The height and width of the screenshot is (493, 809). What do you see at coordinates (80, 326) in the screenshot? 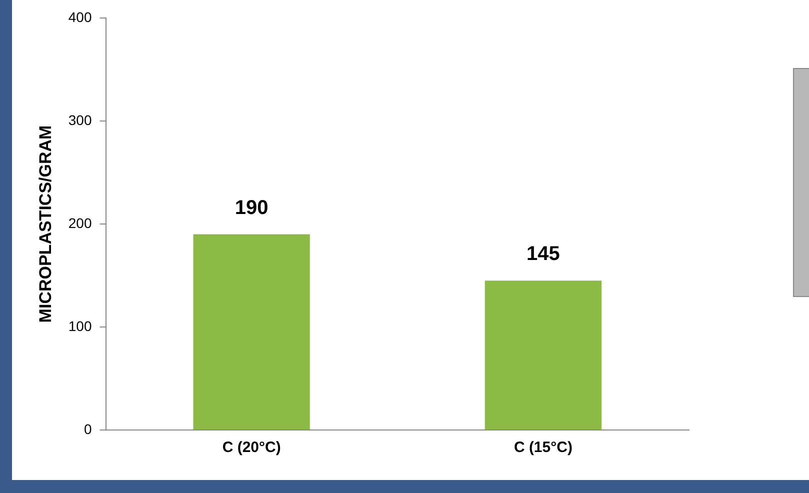
I see `y-tick-label: 100` at bounding box center [80, 326].